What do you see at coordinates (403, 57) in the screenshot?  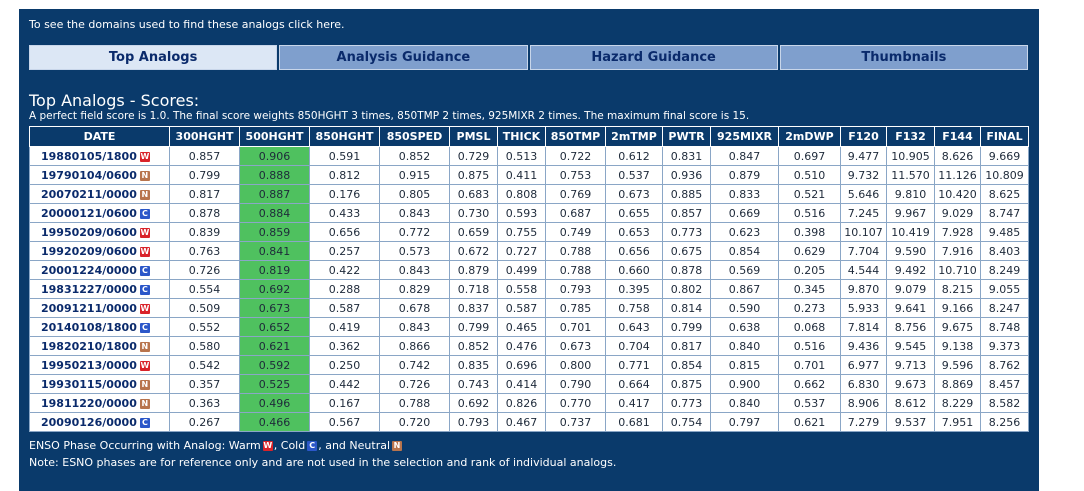 I see `tab-analysis-guidance: Analysis Guidance` at bounding box center [403, 57].